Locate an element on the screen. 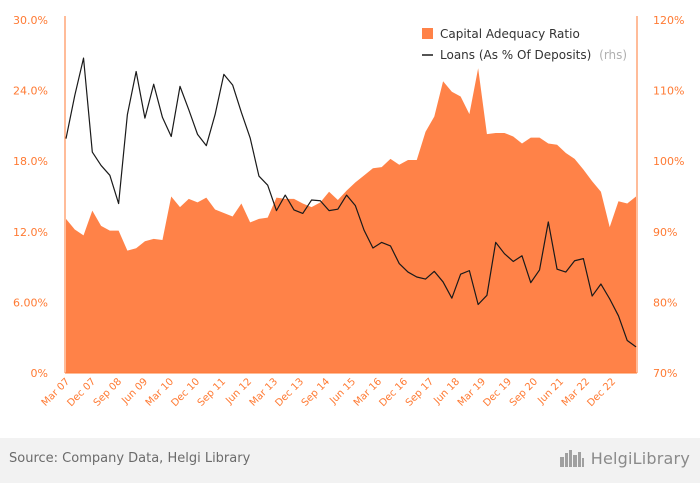 The width and height of the screenshot is (700, 483). x-tick-label: Sep 11 is located at coordinates (212, 392).